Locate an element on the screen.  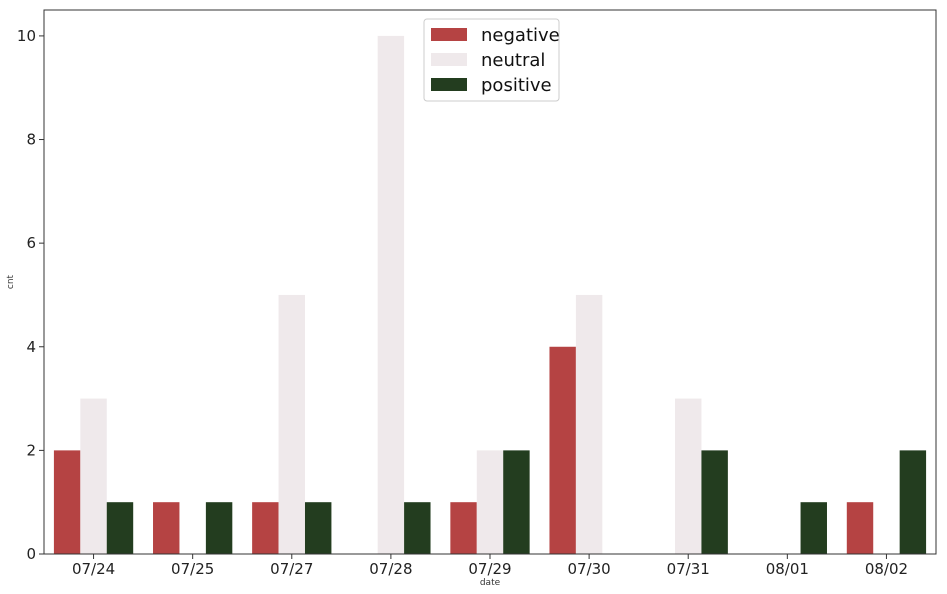
legend-label-neutral: neutral is located at coordinates (513, 60).